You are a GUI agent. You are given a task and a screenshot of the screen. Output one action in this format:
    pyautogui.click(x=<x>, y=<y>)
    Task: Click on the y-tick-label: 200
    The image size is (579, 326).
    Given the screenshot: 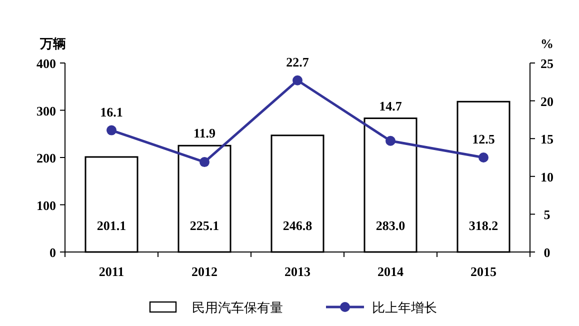 What is the action you would take?
    pyautogui.click(x=46, y=158)
    